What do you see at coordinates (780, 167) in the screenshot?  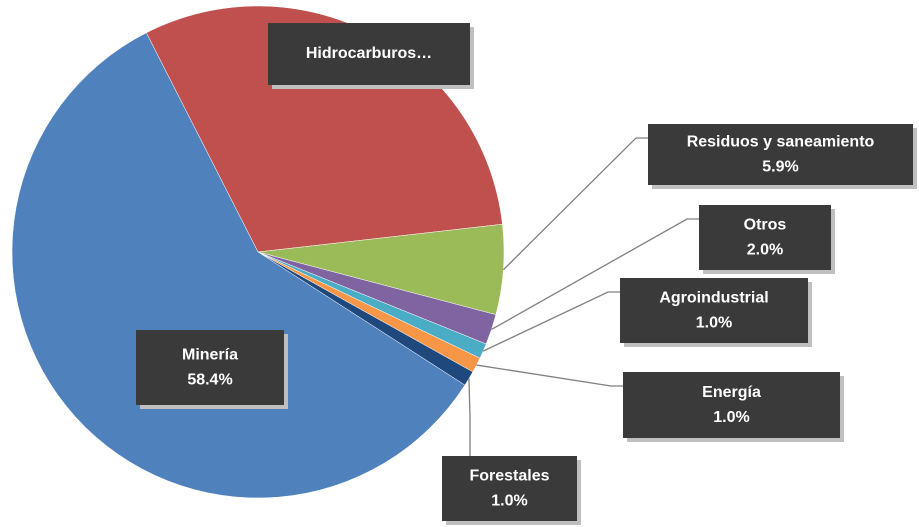 I see `value-label: 5.9%` at bounding box center [780, 167].